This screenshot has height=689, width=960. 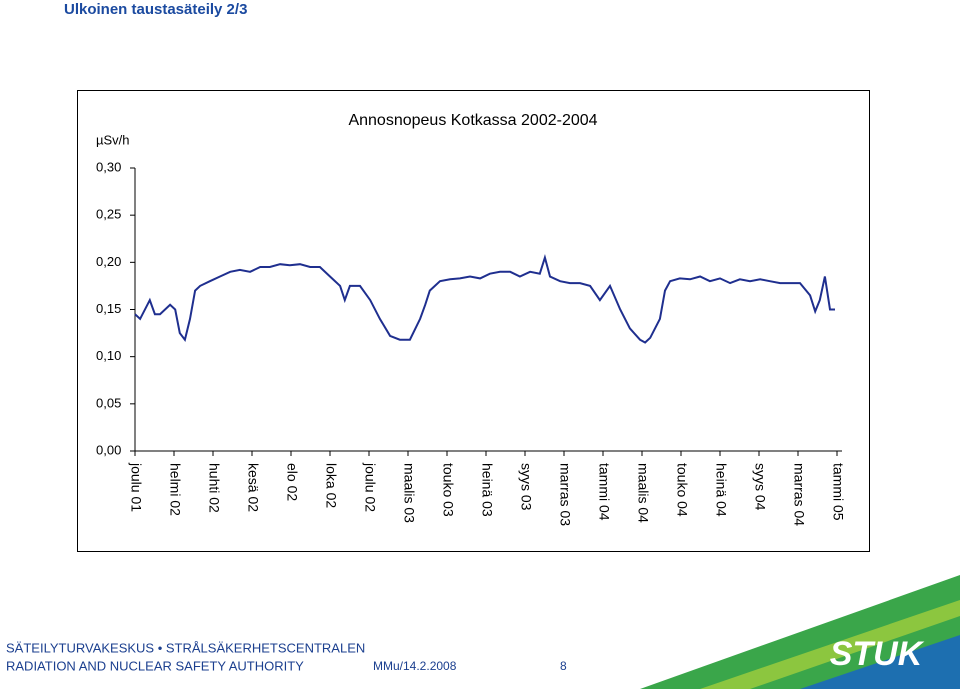 What do you see at coordinates (155, 9) in the screenshot?
I see `slide-title: Ulkoinen taustasäteily 2/3` at bounding box center [155, 9].